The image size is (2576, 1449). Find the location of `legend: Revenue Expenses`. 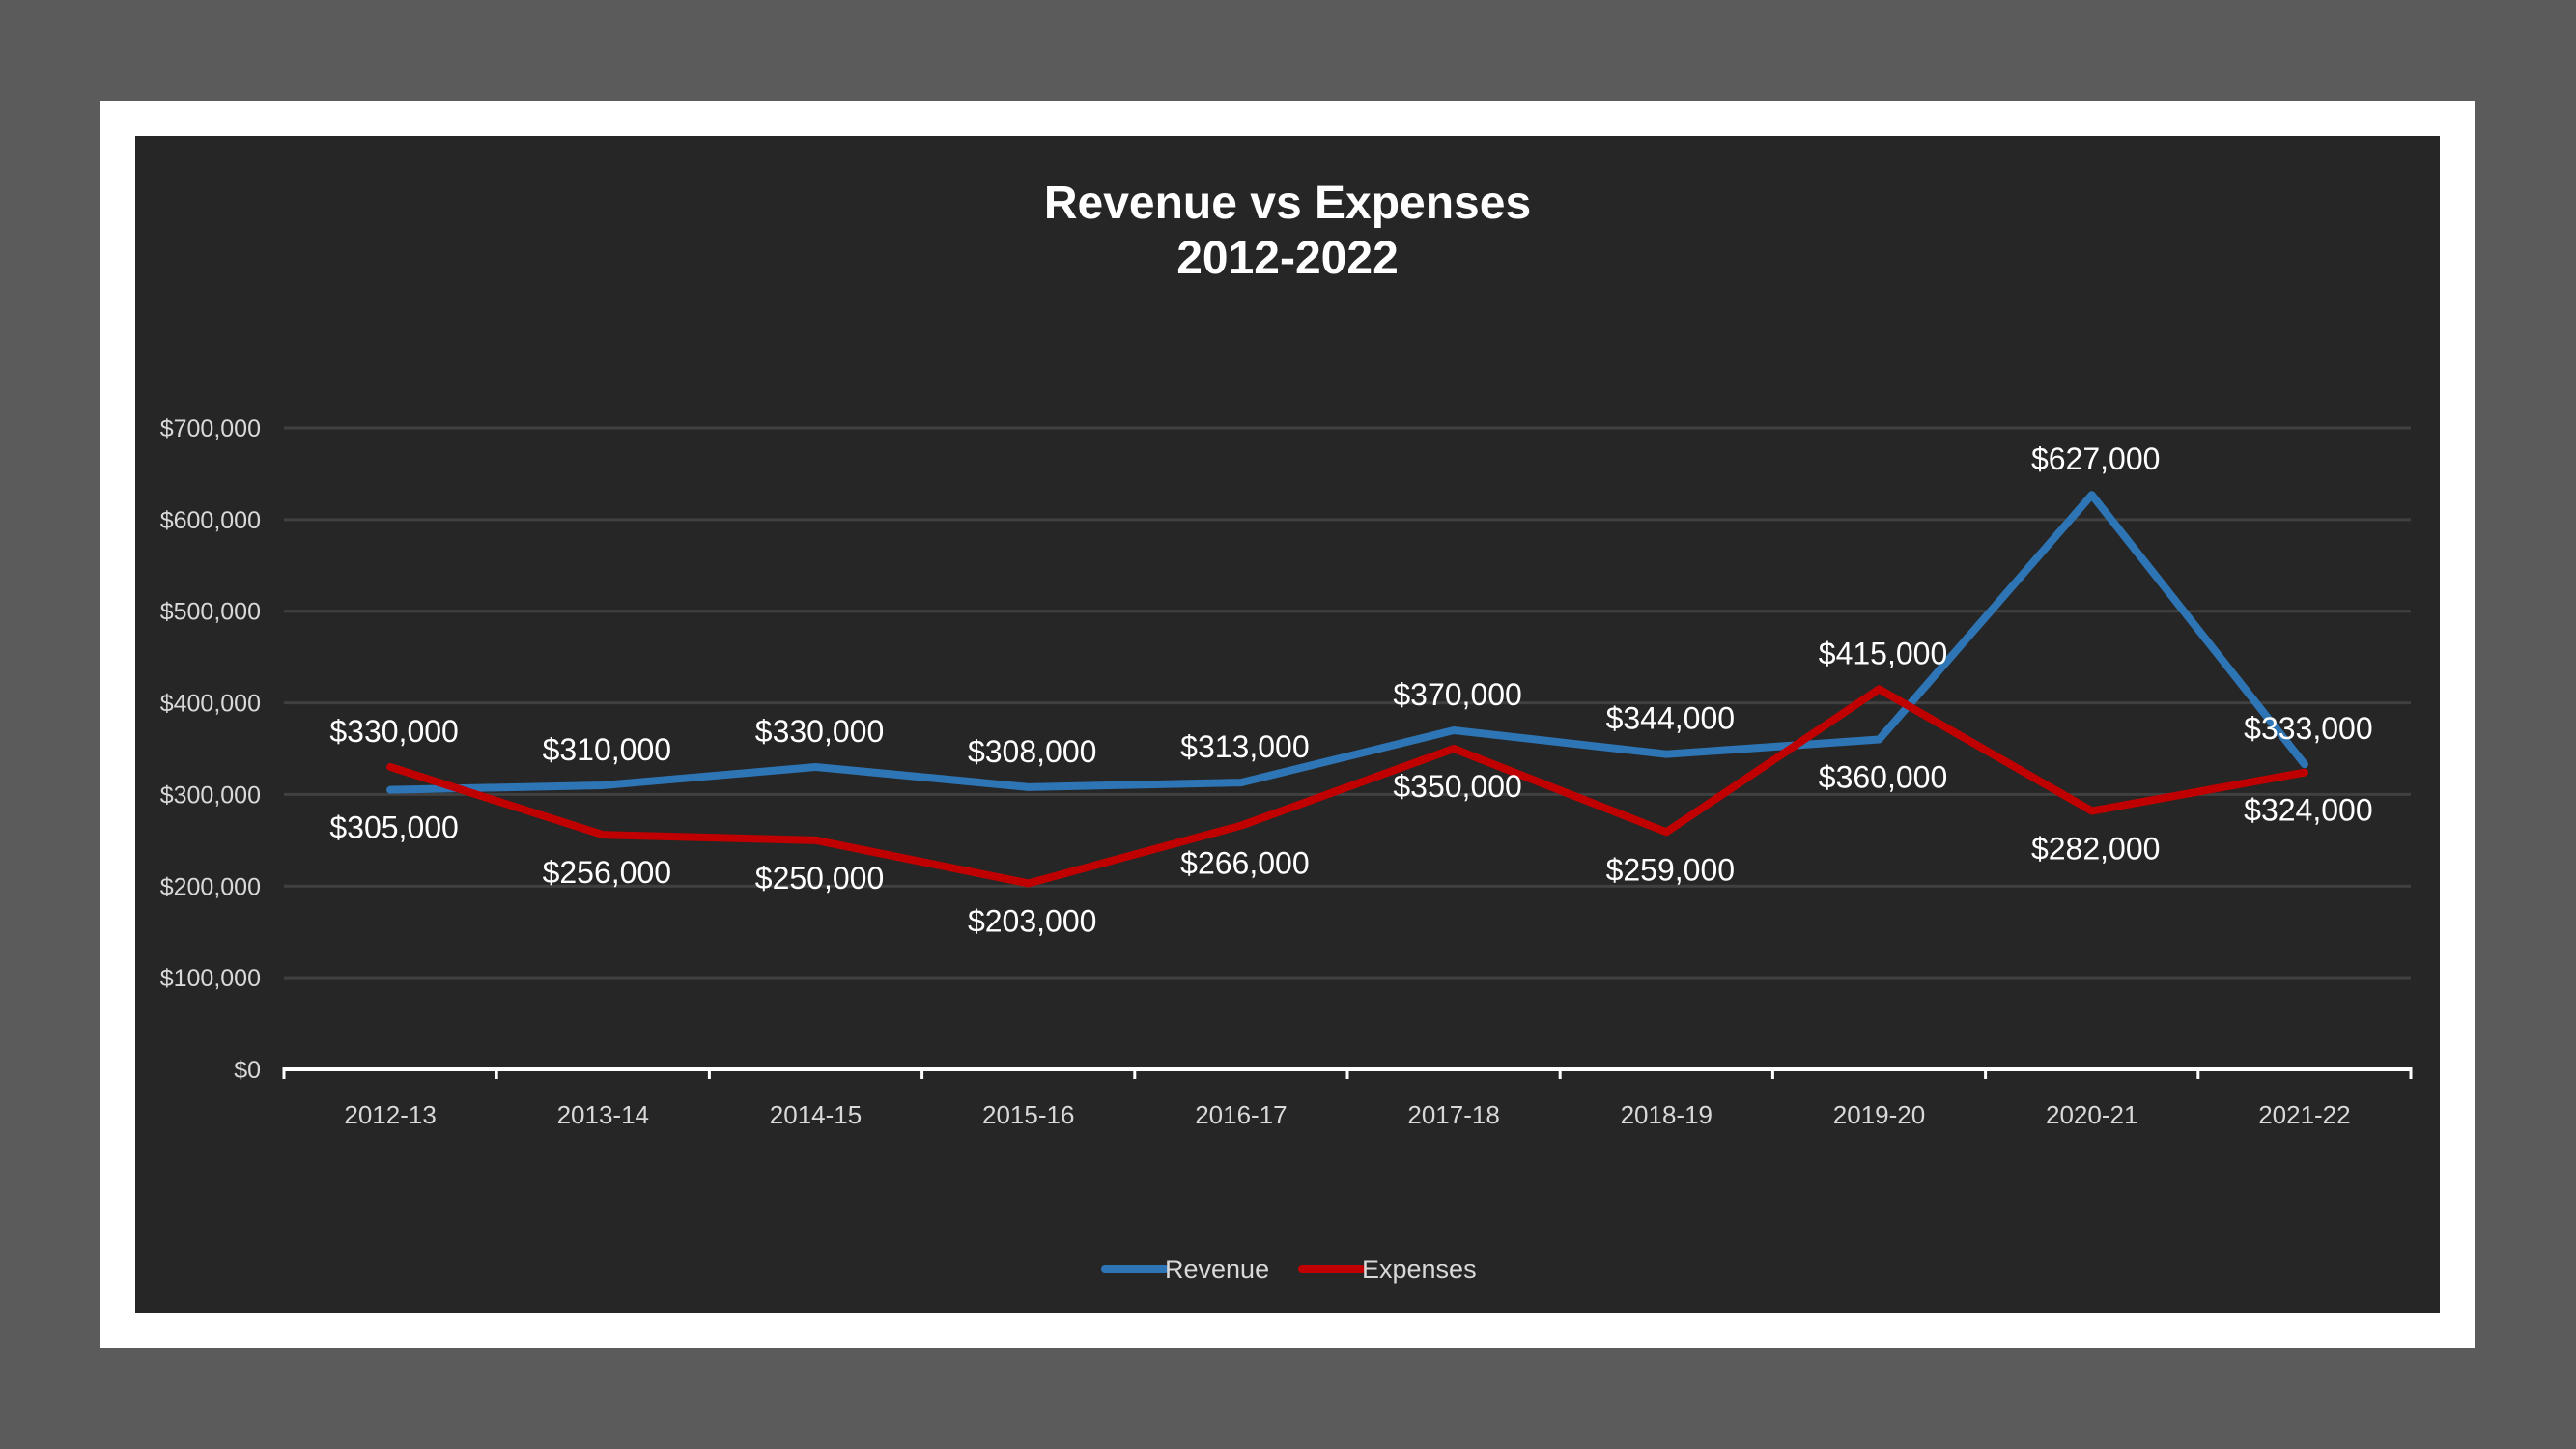

legend: Revenue Expenses is located at coordinates (1289, 1269).